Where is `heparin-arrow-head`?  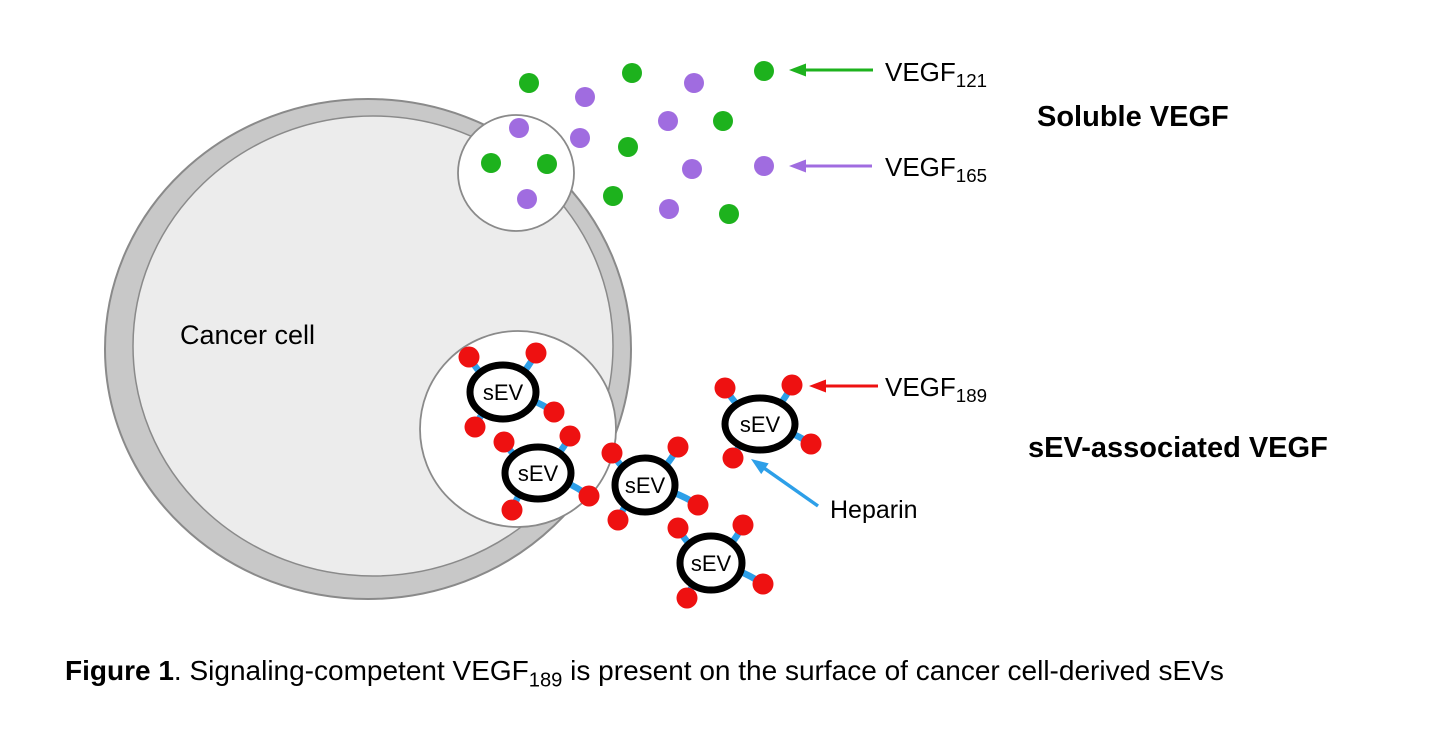 heparin-arrow-head is located at coordinates (760, 467).